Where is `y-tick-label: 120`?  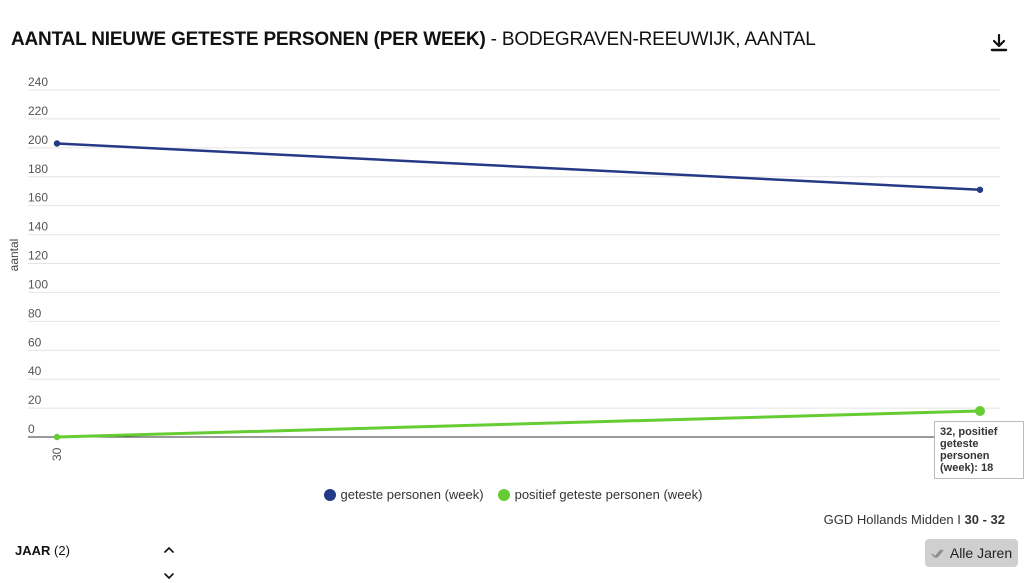
y-tick-label: 120 is located at coordinates (38, 256).